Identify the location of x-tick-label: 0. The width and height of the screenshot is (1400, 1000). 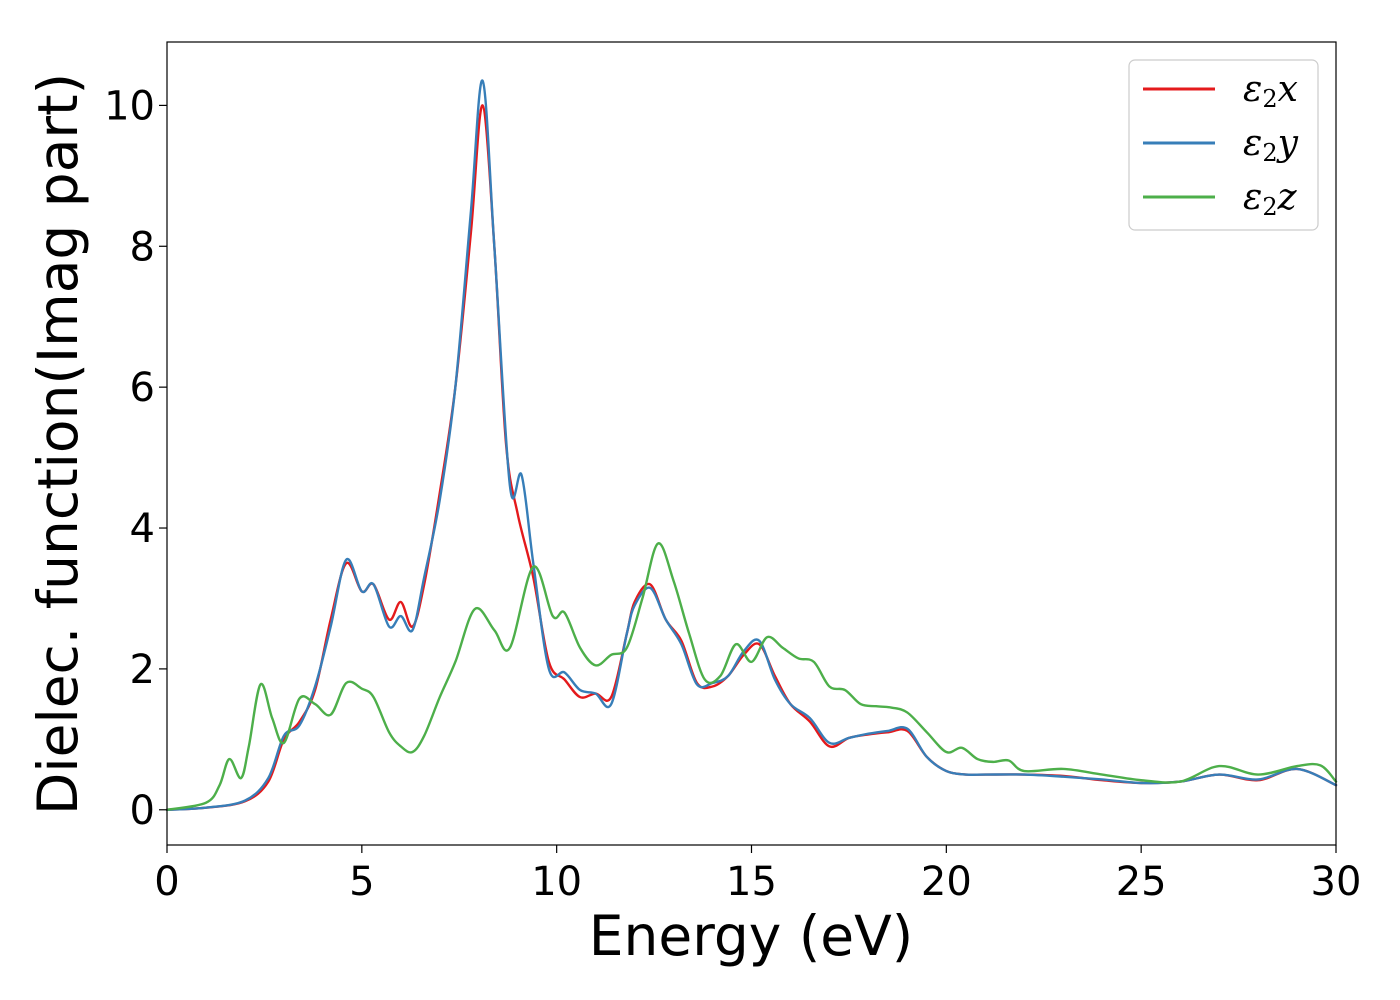
(166, 882).